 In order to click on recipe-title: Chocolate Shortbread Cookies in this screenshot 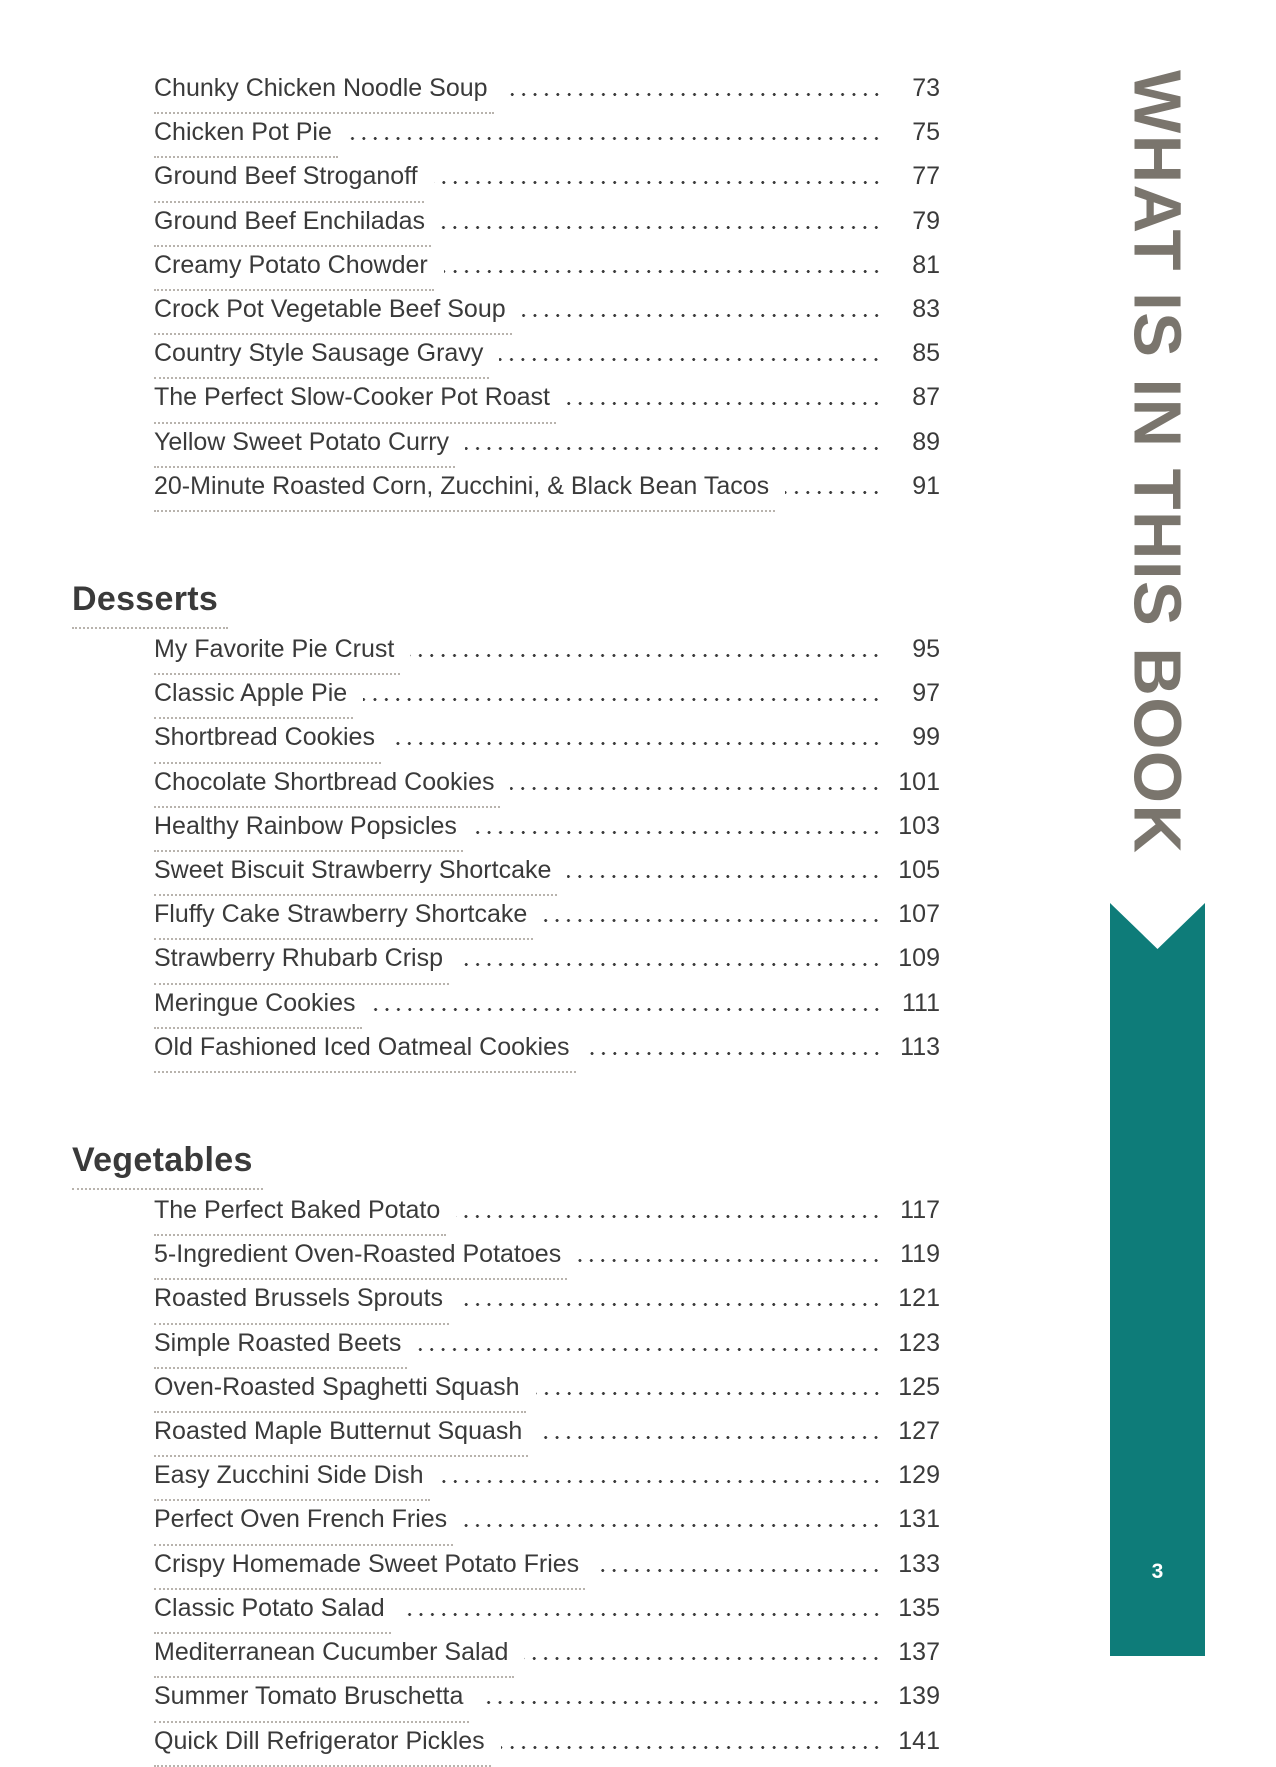, I will do `click(327, 786)`.